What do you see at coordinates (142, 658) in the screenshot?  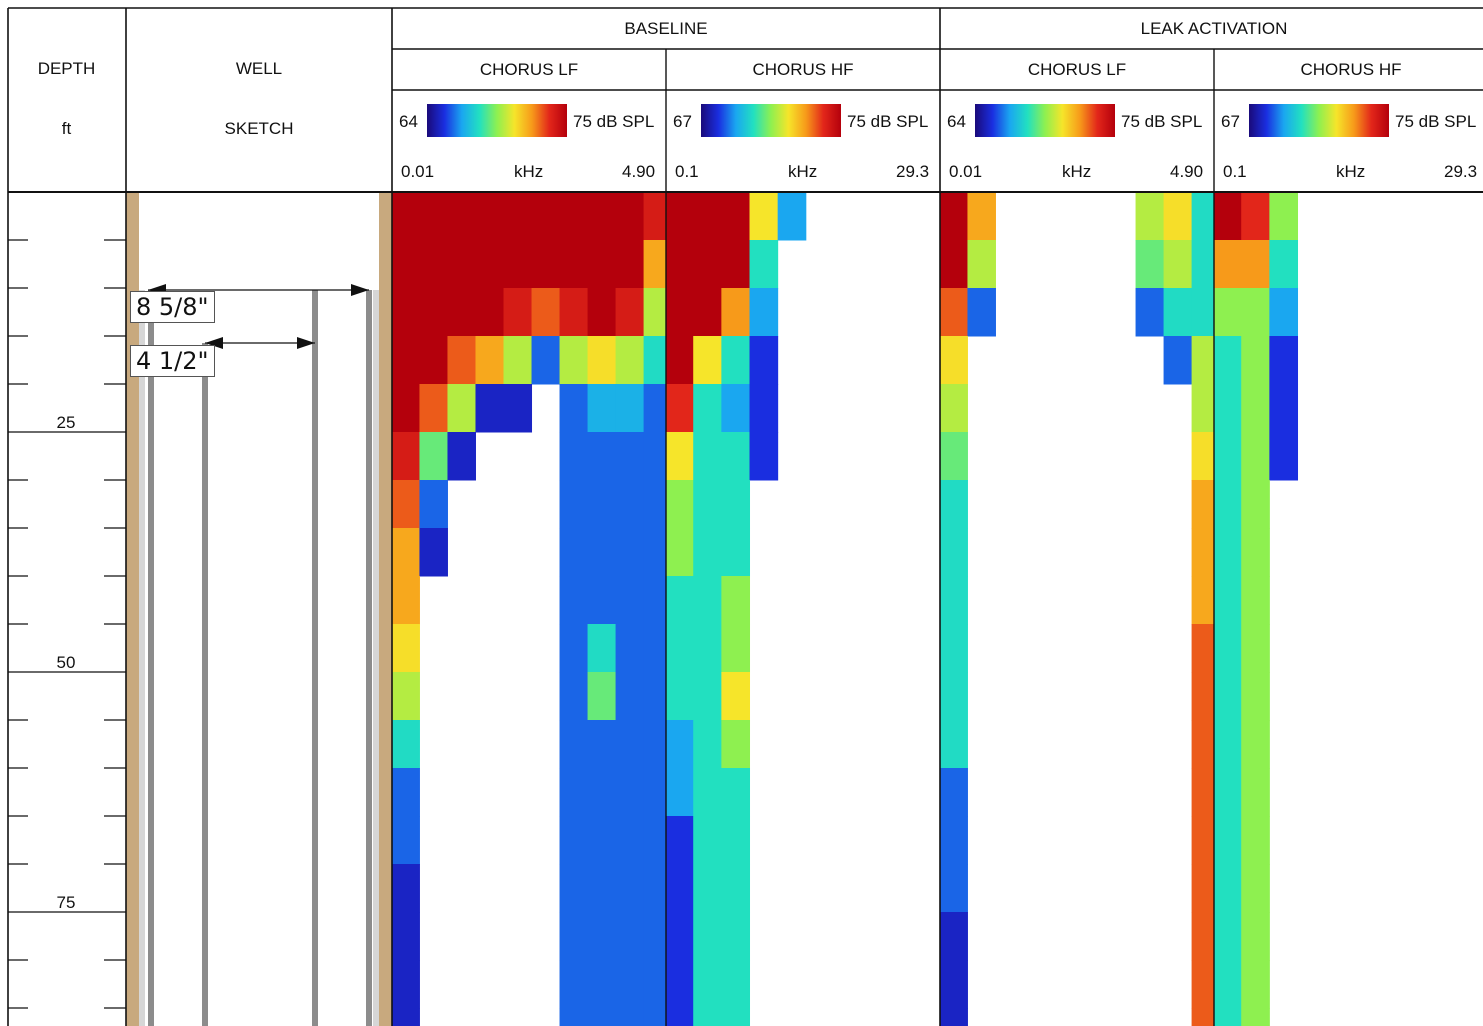 I see `cement-left` at bounding box center [142, 658].